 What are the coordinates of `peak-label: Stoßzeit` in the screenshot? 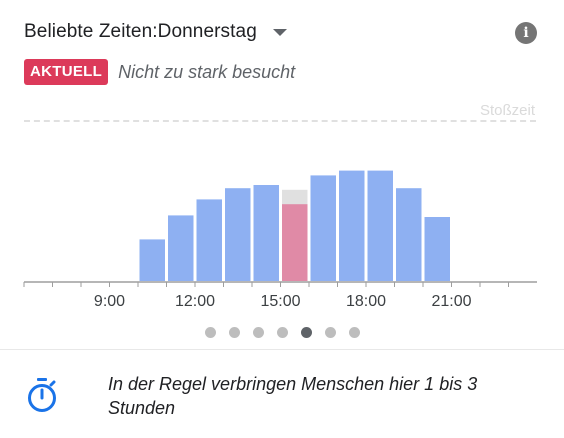 It's located at (507, 110).